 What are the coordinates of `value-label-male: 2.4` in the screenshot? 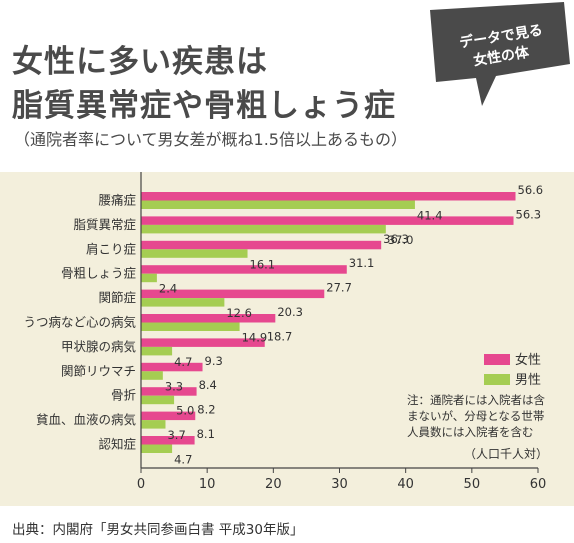 It's located at (168, 289).